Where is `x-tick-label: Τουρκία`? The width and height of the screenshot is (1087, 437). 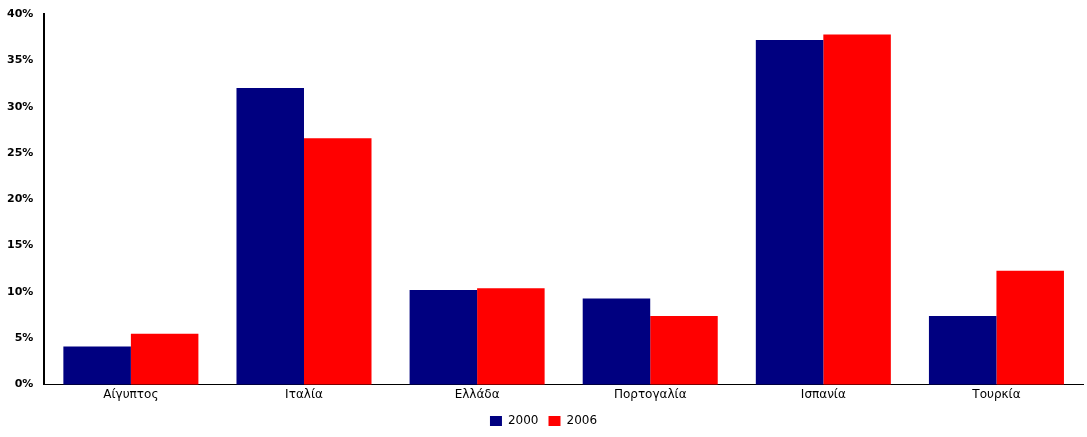 x-tick-label: Τουρκία is located at coordinates (996, 393).